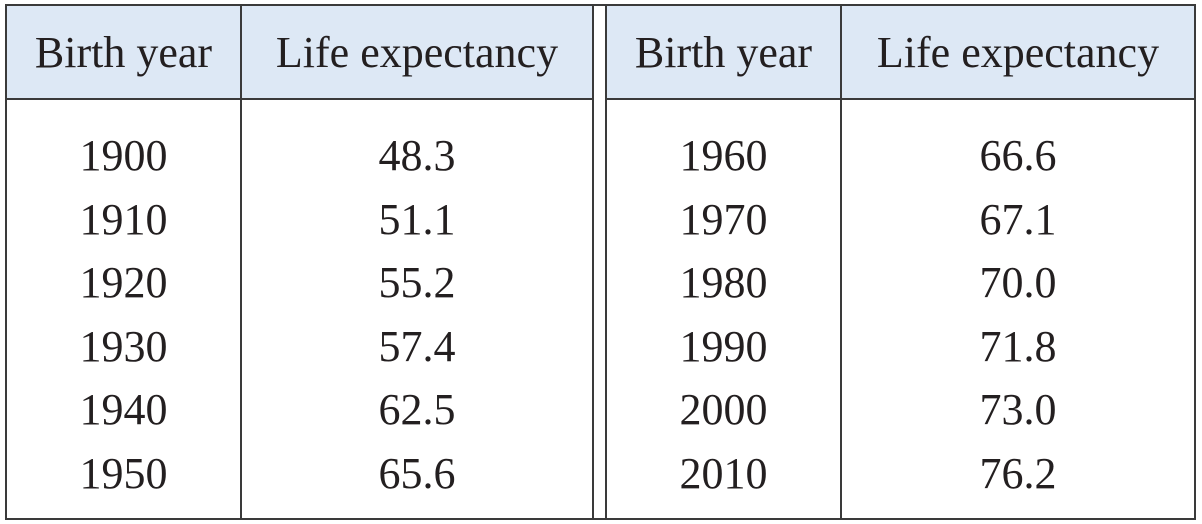 This screenshot has width=1202, height=524. I want to click on life-expectancy-cell: 71.8, so click(1018, 346).